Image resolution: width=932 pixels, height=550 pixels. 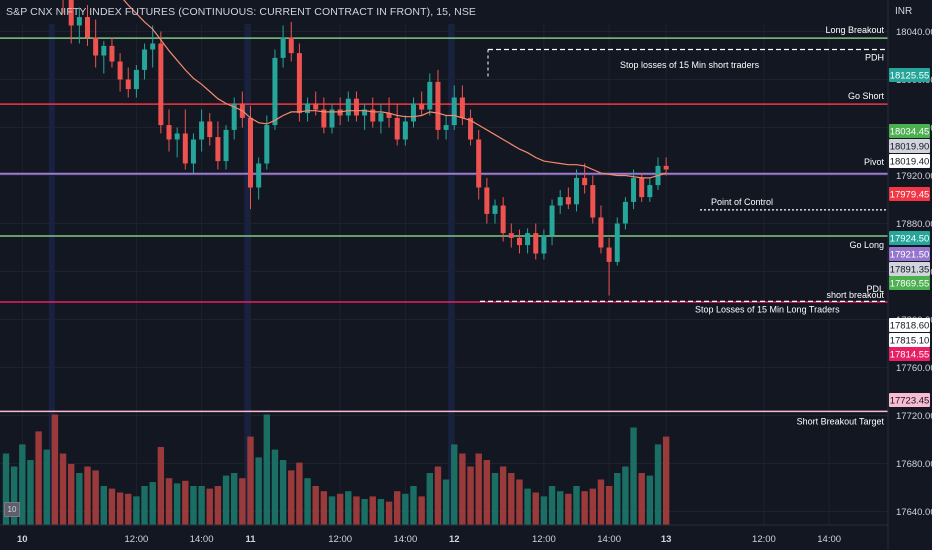 What do you see at coordinates (22, 539) in the screenshot?
I see `x-tick-label: 10` at bounding box center [22, 539].